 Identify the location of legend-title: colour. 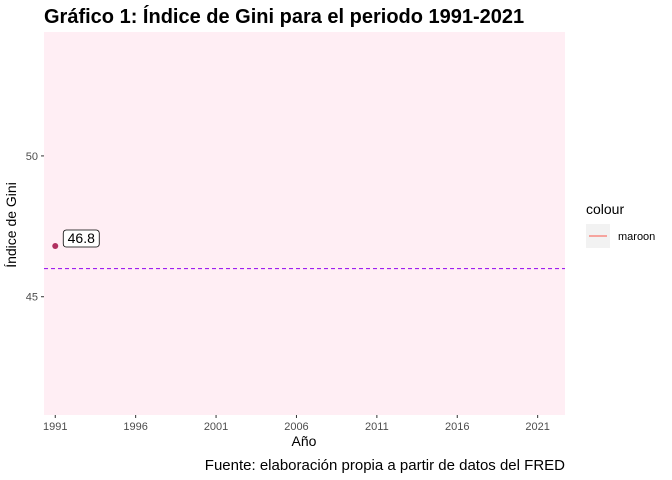
(605, 209).